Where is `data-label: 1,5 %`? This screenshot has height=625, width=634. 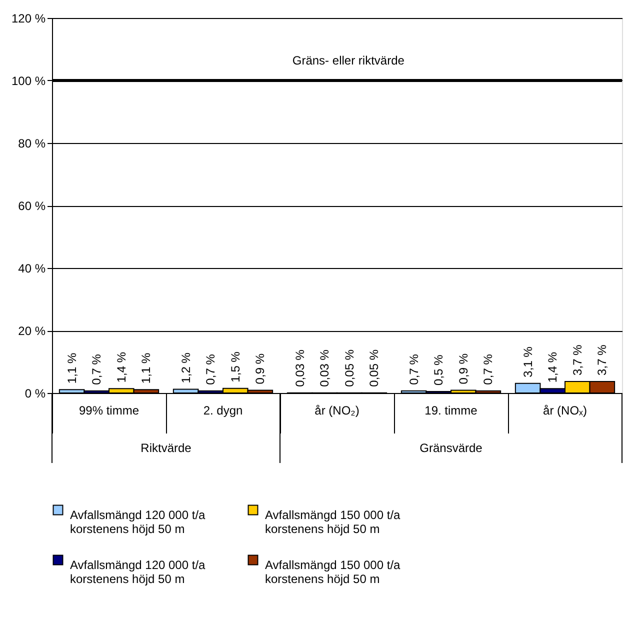 data-label: 1,5 % is located at coordinates (235, 366).